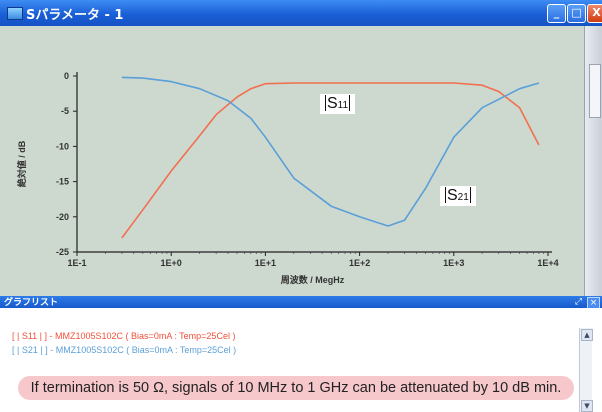 This screenshot has height=412, width=602. Describe the element at coordinates (301, 303) in the screenshot. I see `graph-list-header: グラフリスト ⤢ ×` at that location.